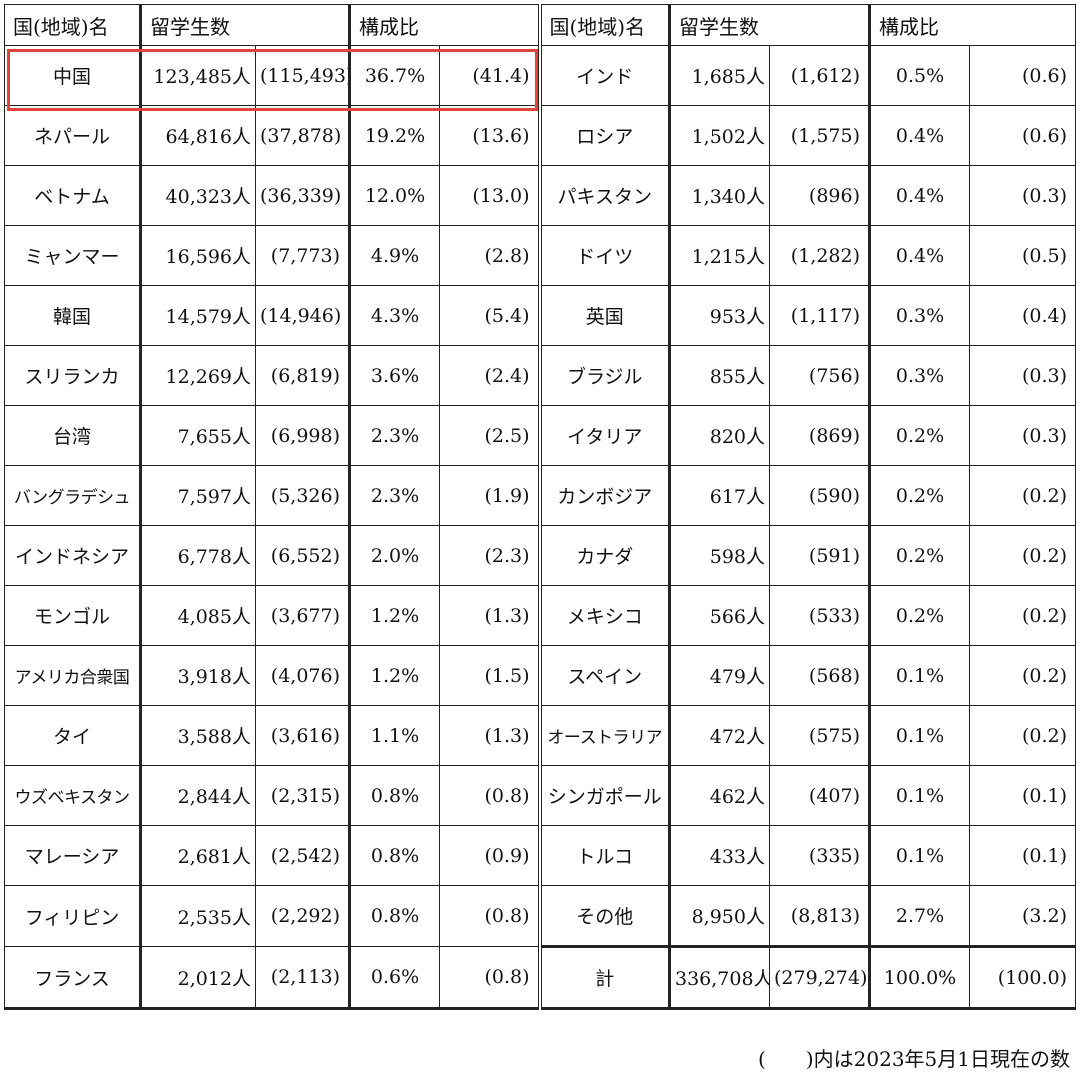  Describe the element at coordinates (198, 978) in the screenshot. I see `student-count: 2,012人` at that location.